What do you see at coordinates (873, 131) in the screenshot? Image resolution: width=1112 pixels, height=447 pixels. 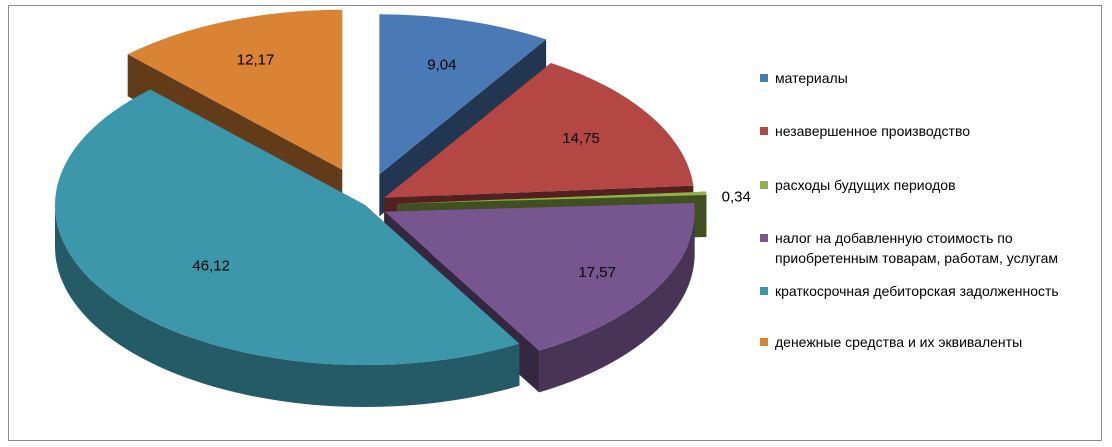 I see `legend-label: незавершенное производство` at bounding box center [873, 131].